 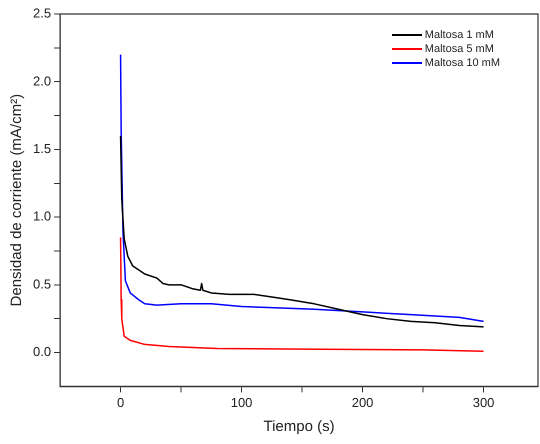 What do you see at coordinates (483, 402) in the screenshot?
I see `x-tick-label: 300` at bounding box center [483, 402].